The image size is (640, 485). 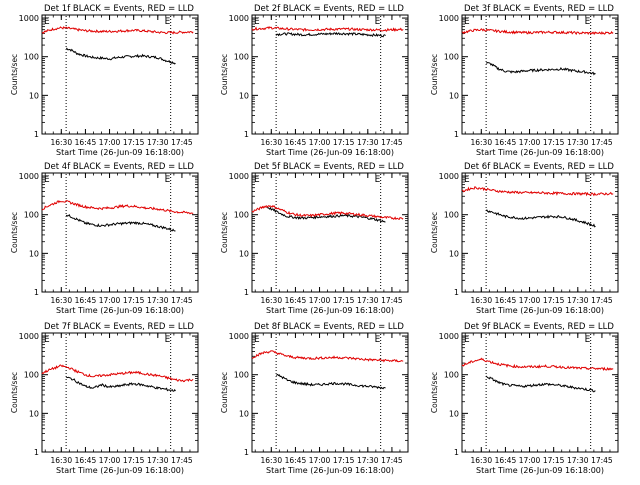 I want to click on panel-title: Det 8f BLACK = Events, RED = LLD, so click(x=329, y=327).